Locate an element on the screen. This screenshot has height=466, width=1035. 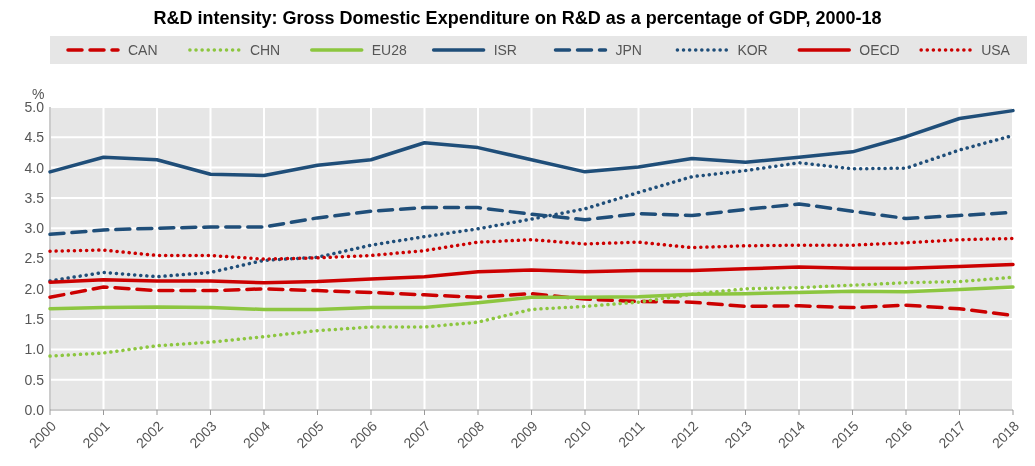
legend-label: OECD is located at coordinates (879, 50).